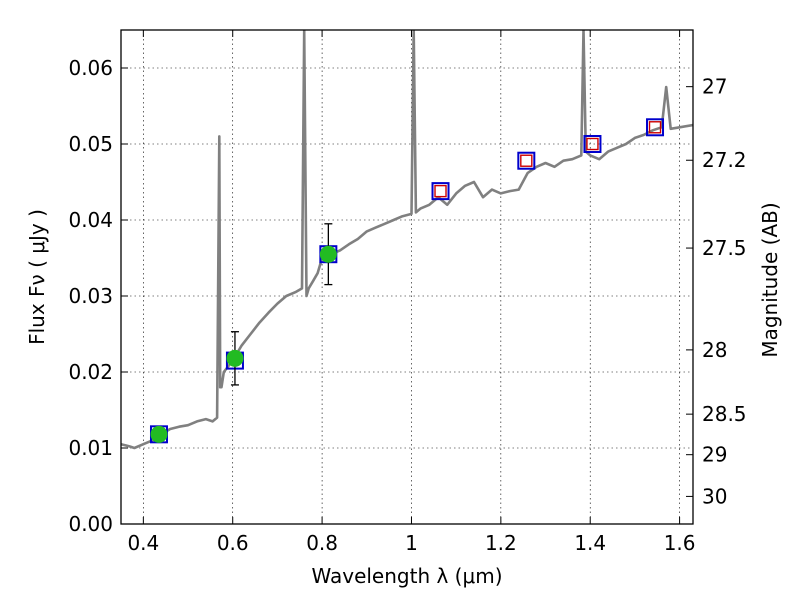 The image size is (800, 600). Describe the element at coordinates (590, 543) in the screenshot. I see `x-tick-label: 1.4` at that location.